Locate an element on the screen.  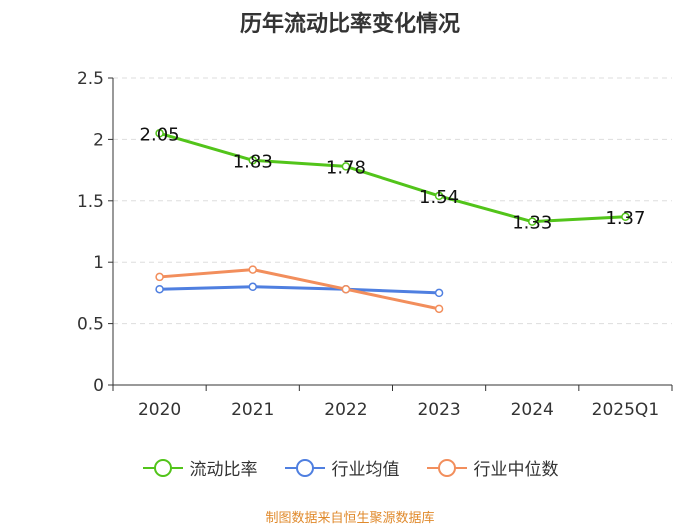
legend: 流动比率 行业均值 行业中位数 is located at coordinates (350, 467).